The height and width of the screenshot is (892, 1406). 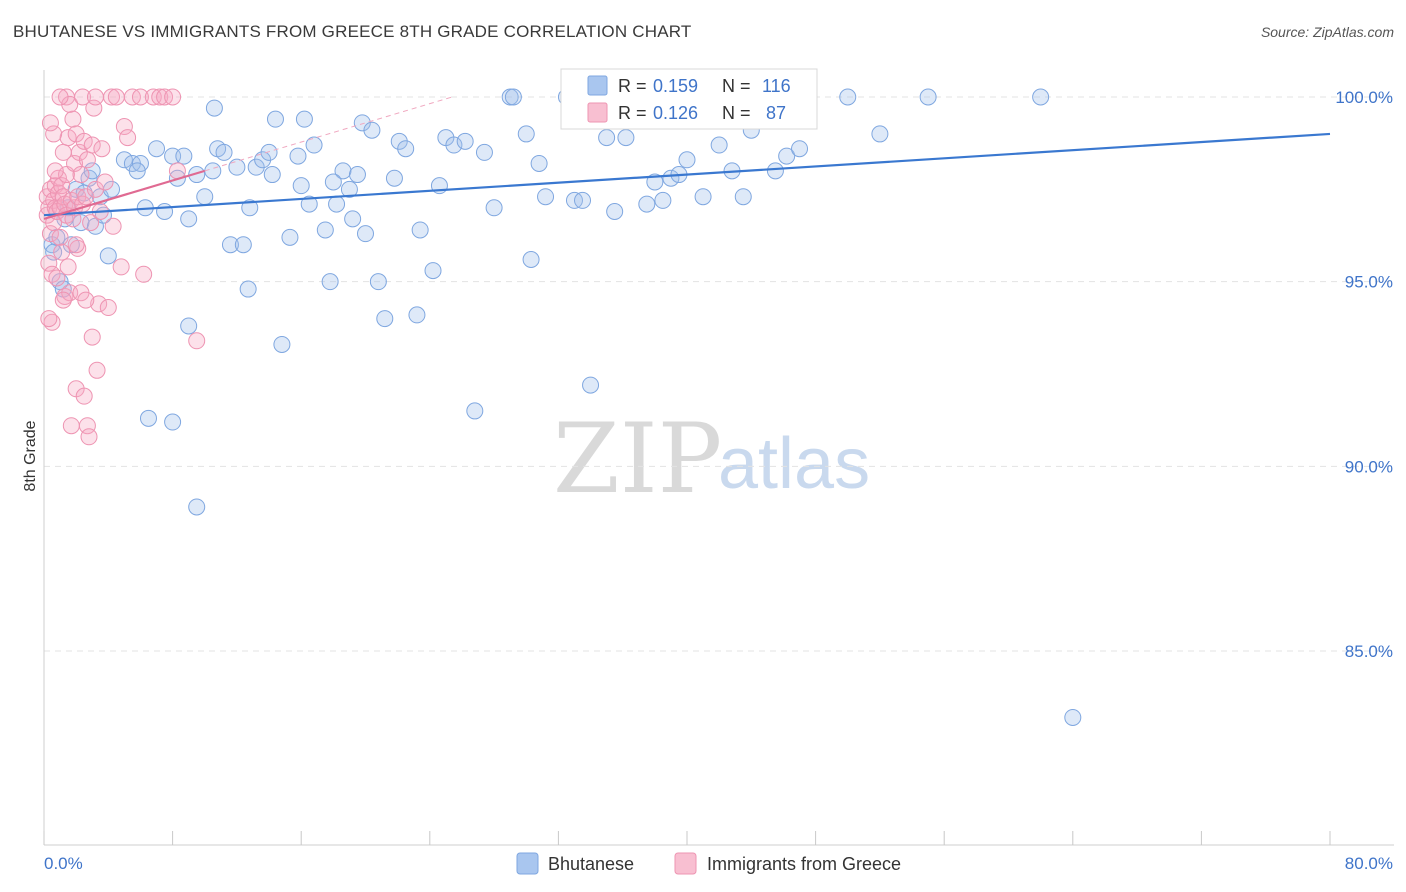 I want to click on bhutanese-trend-line, so click(x=687, y=174).